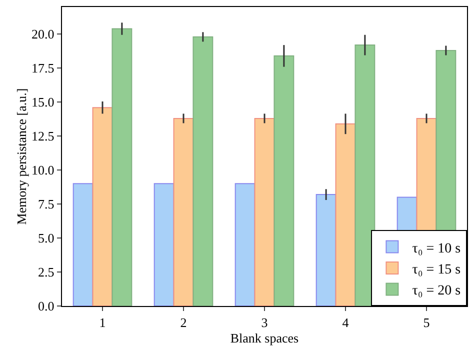  What do you see at coordinates (42, 68) in the screenshot?
I see `y-tick-label: 17.5` at bounding box center [42, 68].